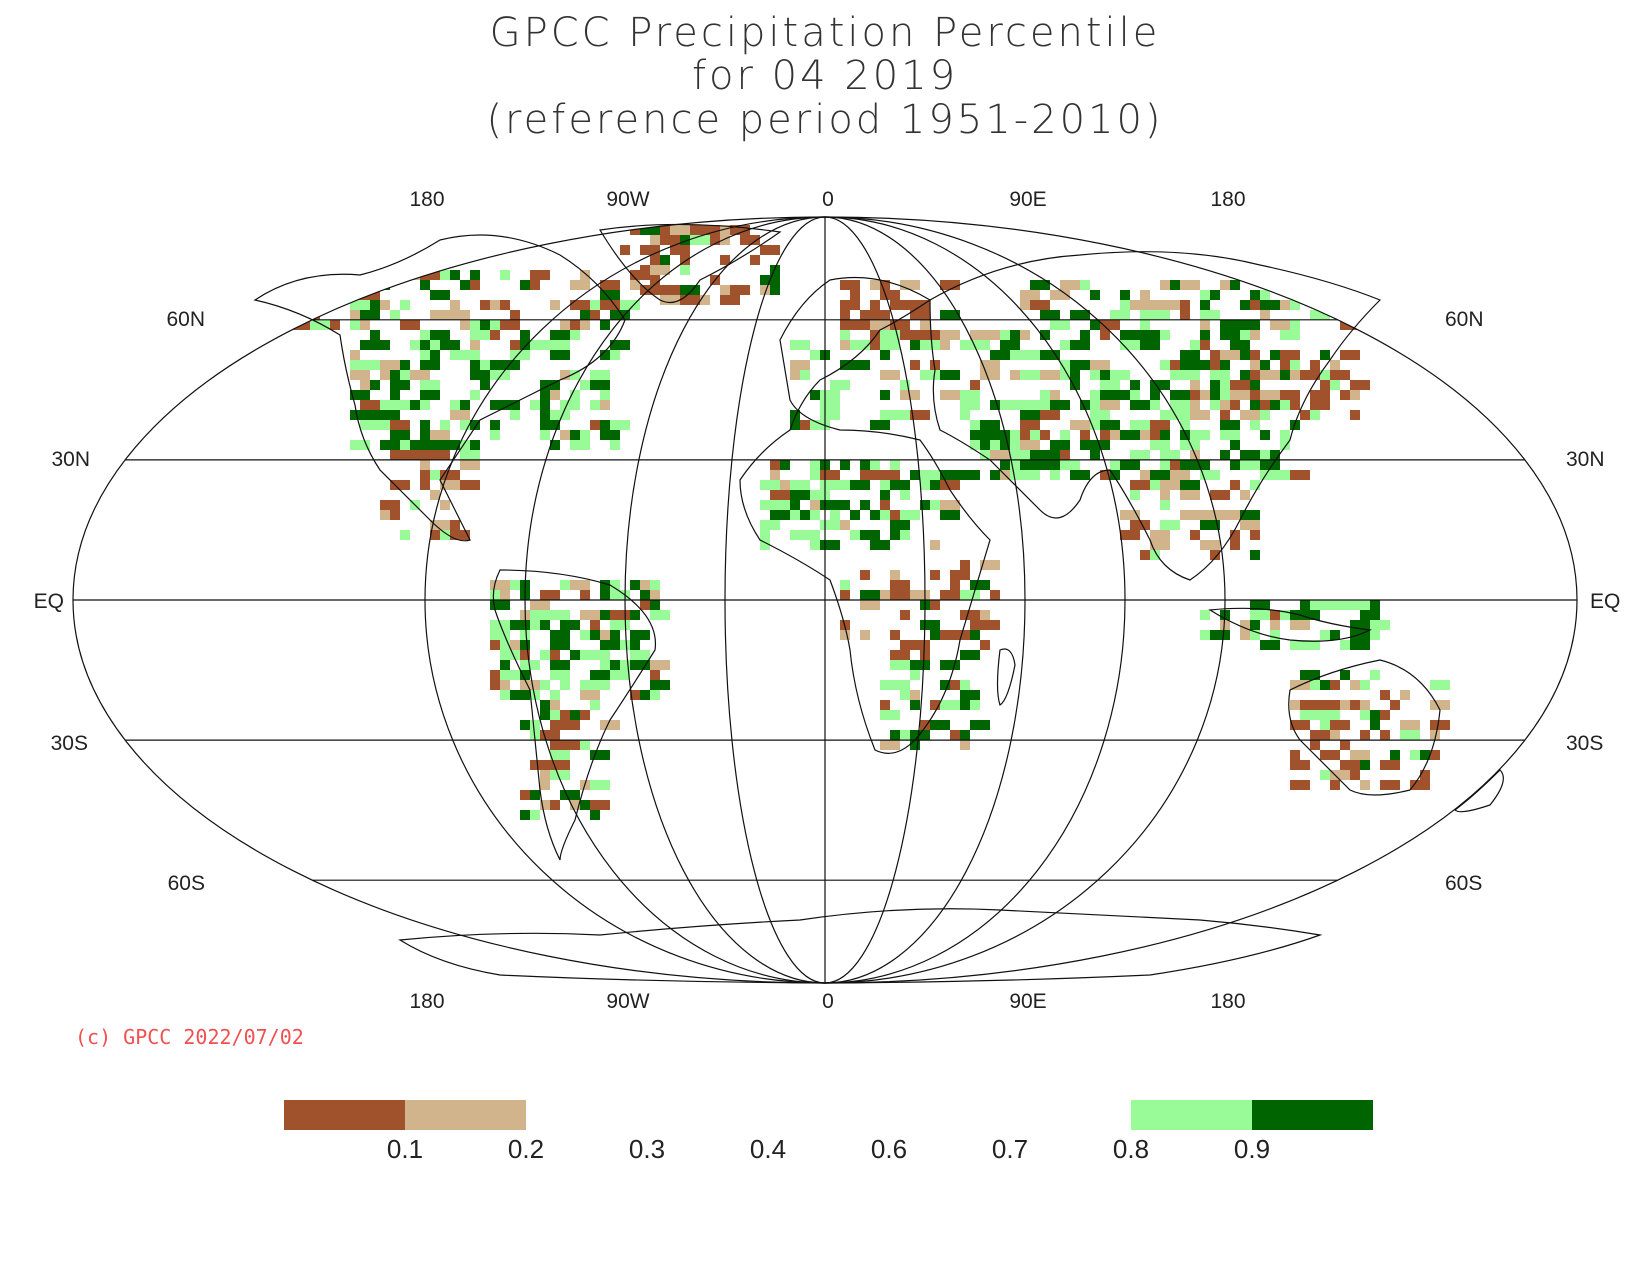 This screenshot has height=1270, width=1650. What do you see at coordinates (1584, 743) in the screenshot?
I see `lat-label-30s-right: 30S` at bounding box center [1584, 743].